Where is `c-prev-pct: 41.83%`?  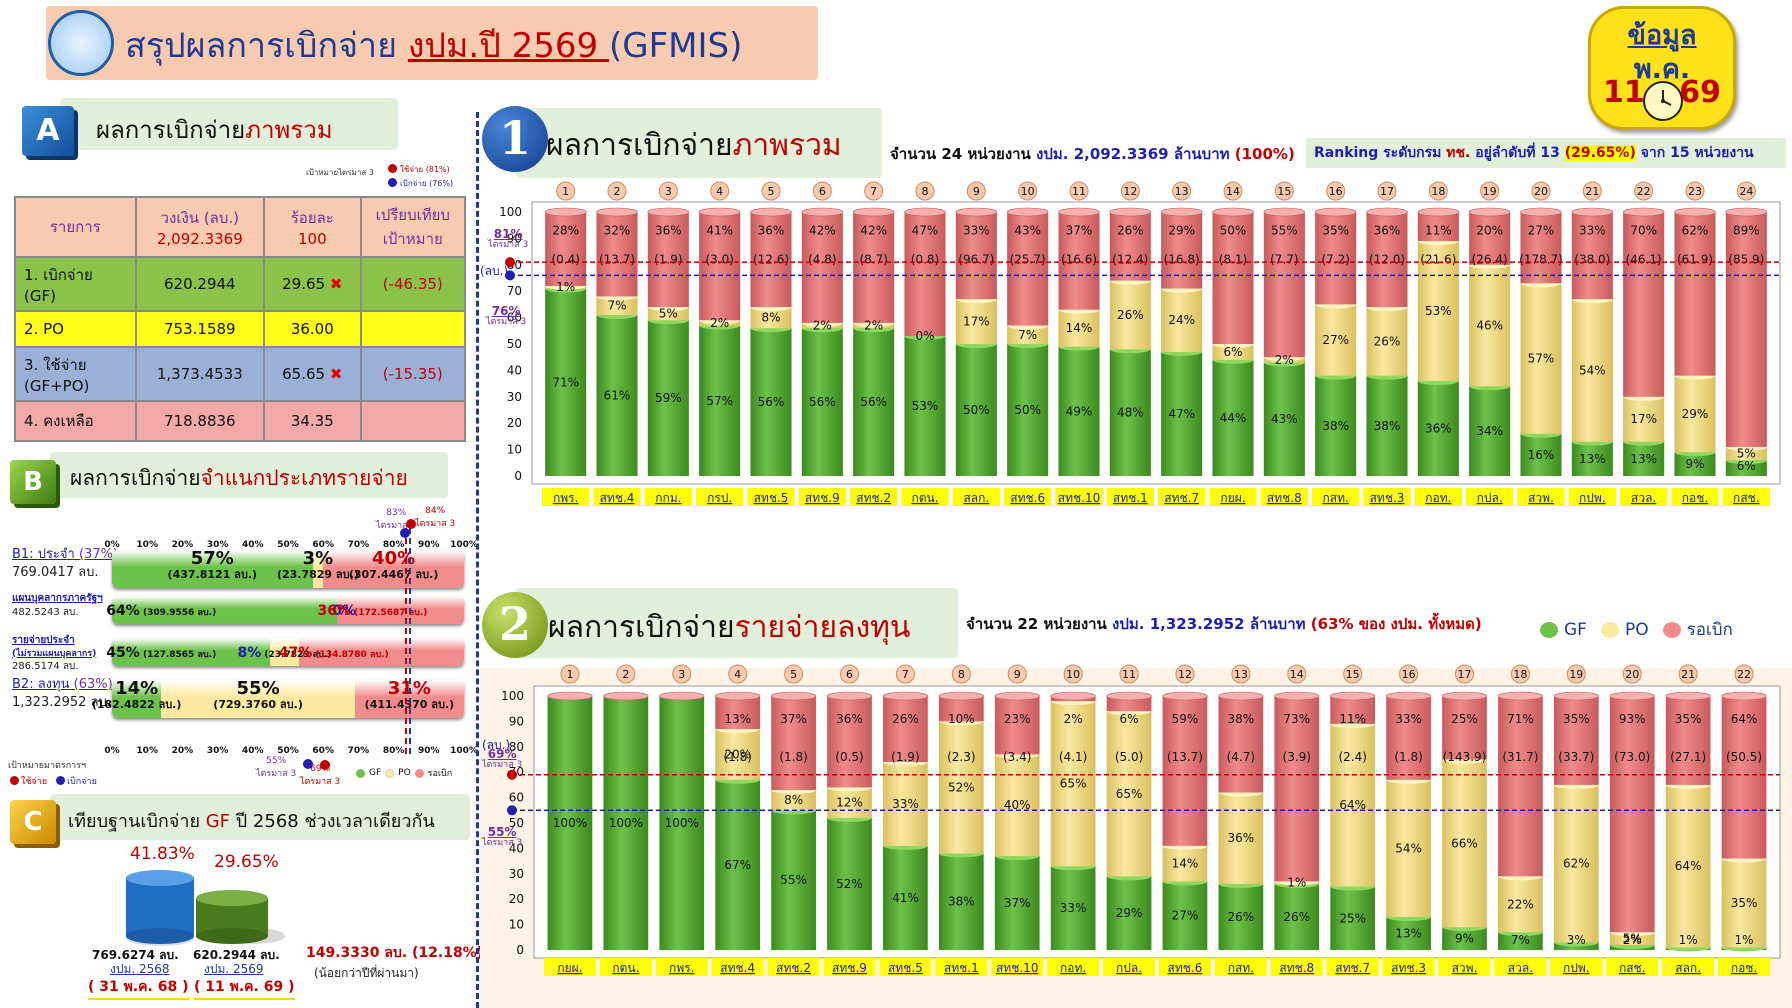 c-prev-pct: 41.83% is located at coordinates (162, 854).